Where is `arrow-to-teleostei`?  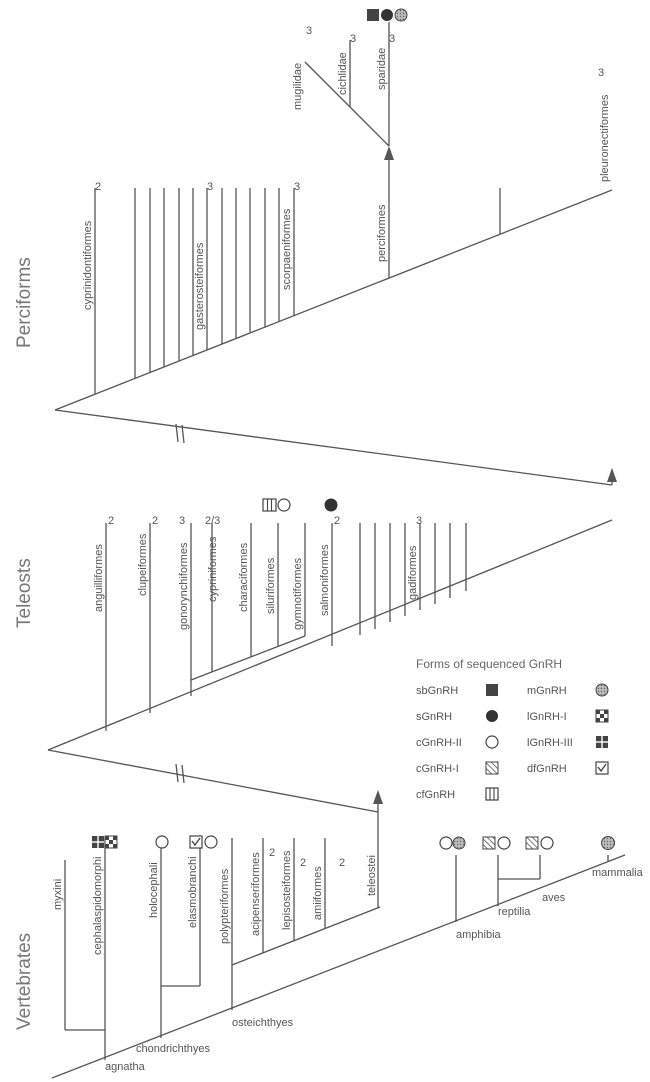
arrow-to-teleostei is located at coordinates (378, 801).